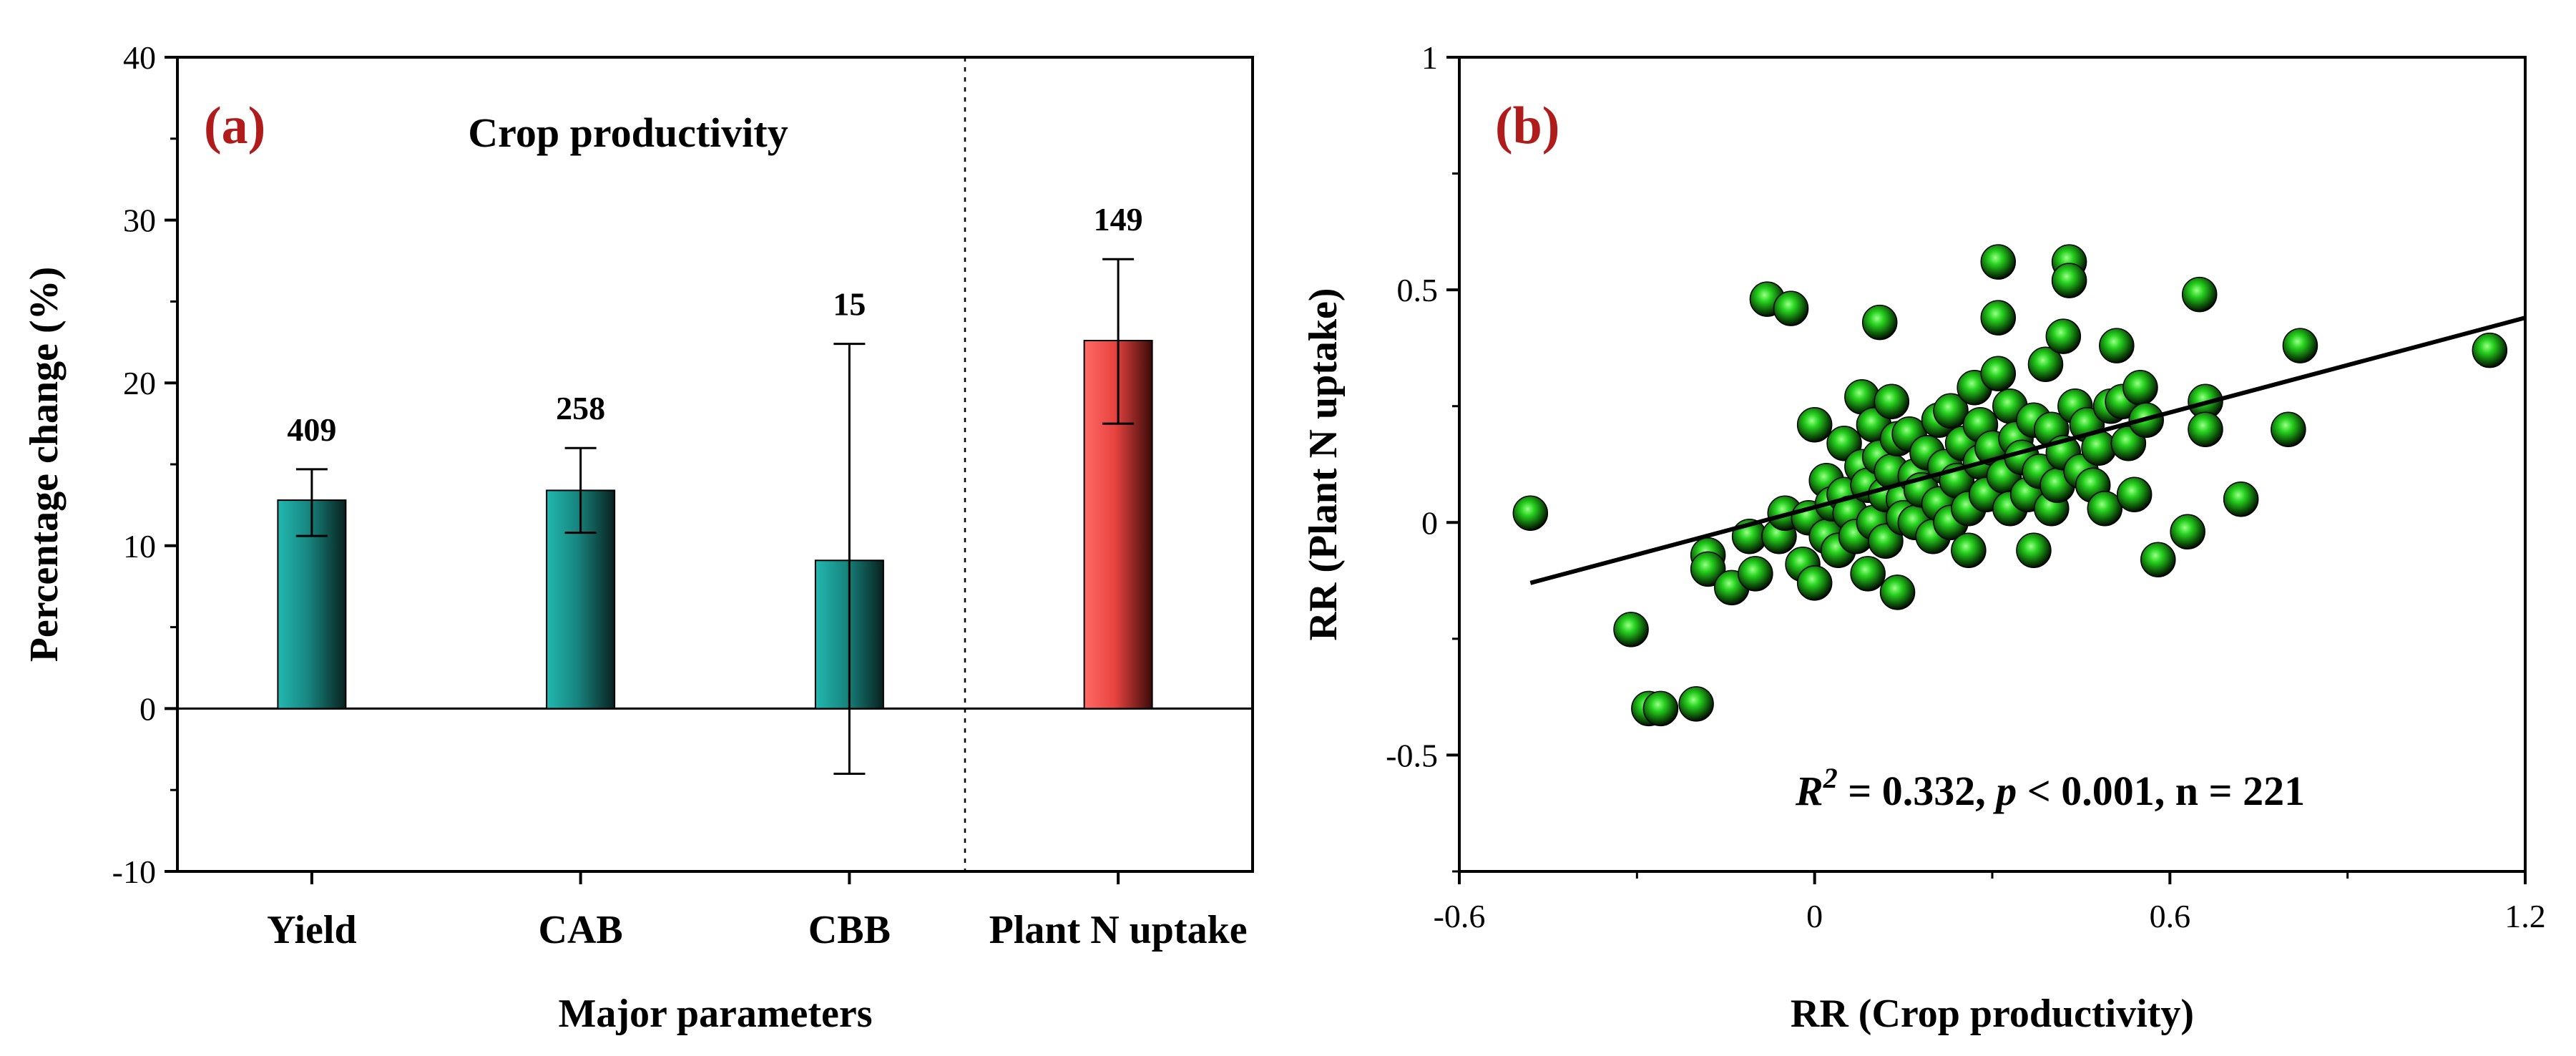 The width and height of the screenshot is (2576, 1056). I want to click on panel-b-y-axis-label: RR (Plant N uptake), so click(1323, 464).